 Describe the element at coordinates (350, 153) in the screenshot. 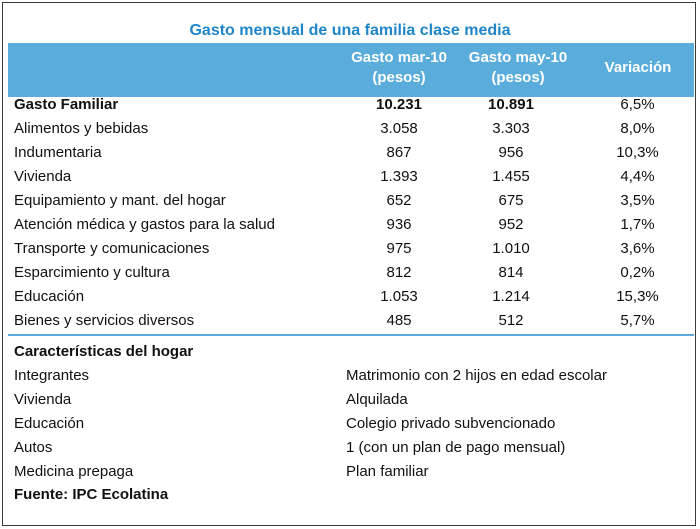

I see `table-row: Indumentaria 867 956 10,3%` at that location.